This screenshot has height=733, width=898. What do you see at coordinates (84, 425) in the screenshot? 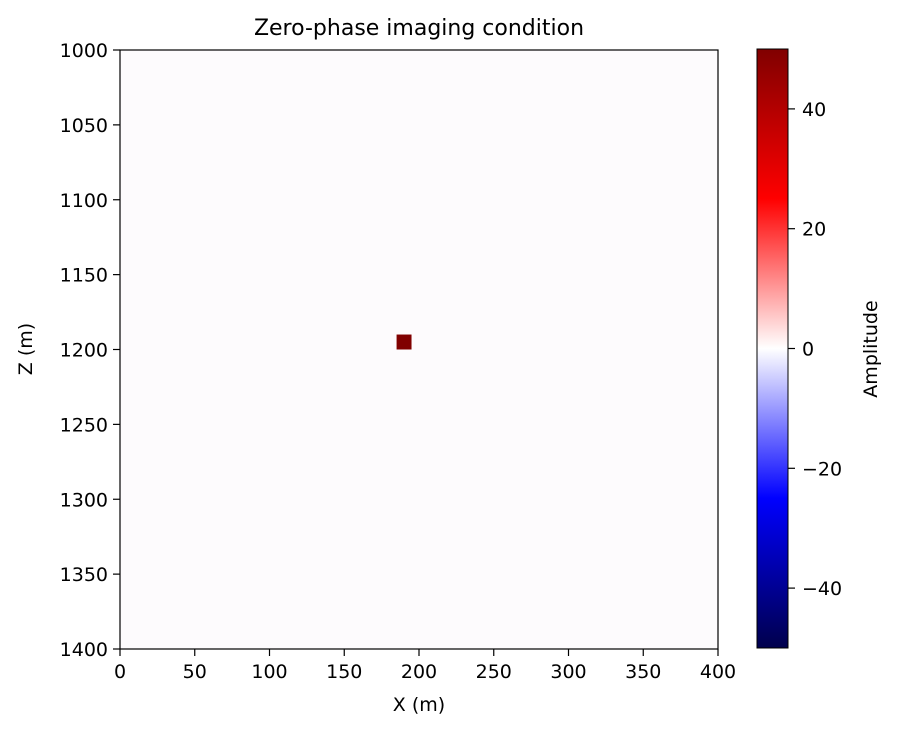
I see `y-tick-label: 1250` at bounding box center [84, 425].